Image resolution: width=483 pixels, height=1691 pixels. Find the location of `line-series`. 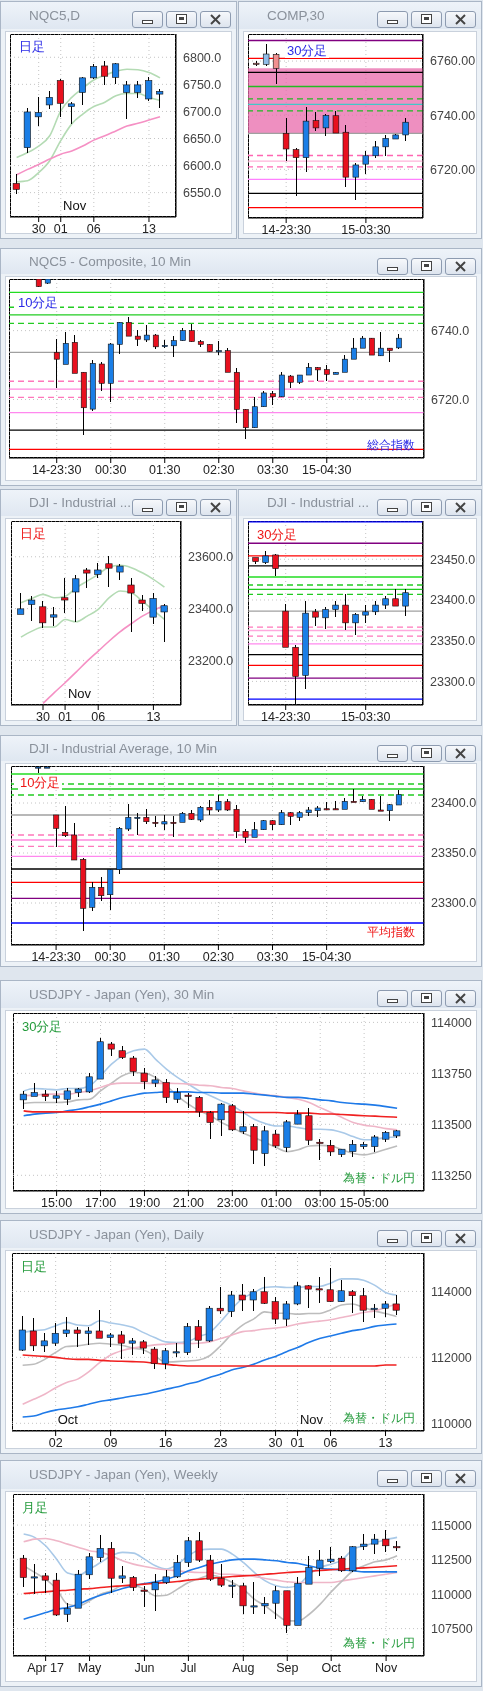

line-series is located at coordinates (88, 146).